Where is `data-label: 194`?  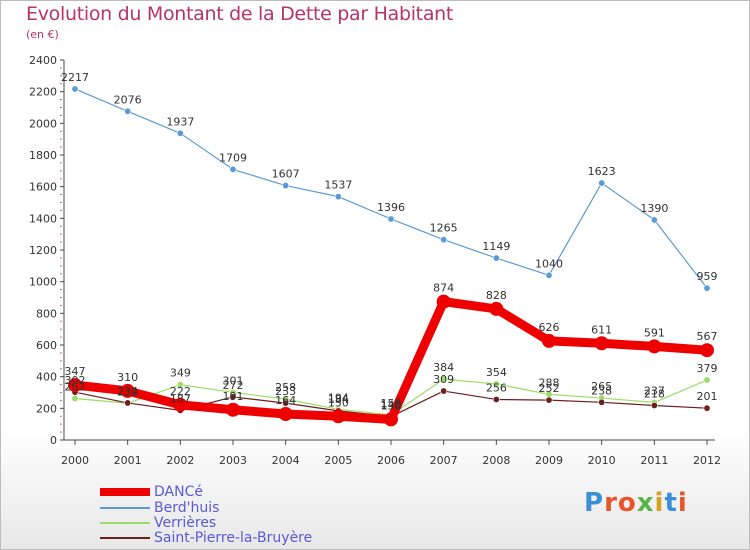
data-label: 194 is located at coordinates (338, 397).